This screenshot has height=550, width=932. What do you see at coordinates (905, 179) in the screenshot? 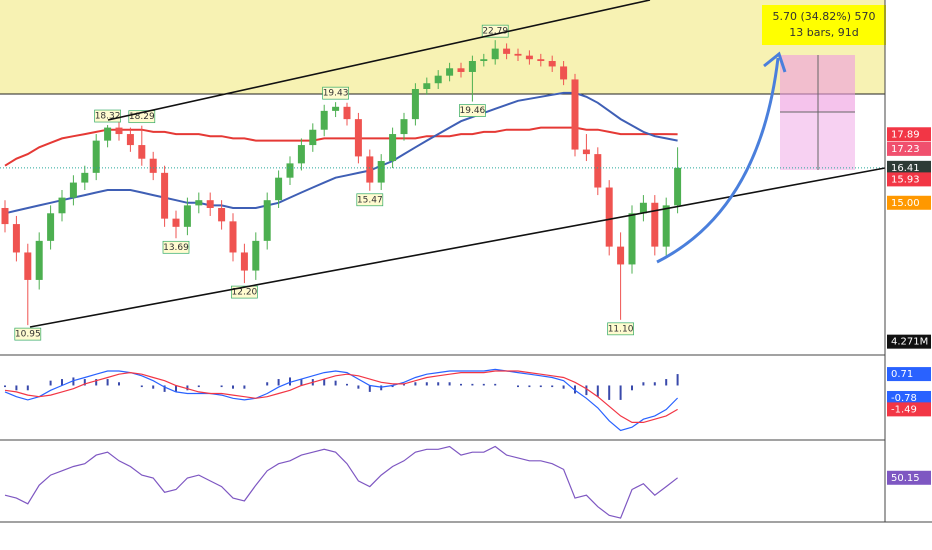
I see `price-tag-label: 15.93` at bounding box center [905, 179].